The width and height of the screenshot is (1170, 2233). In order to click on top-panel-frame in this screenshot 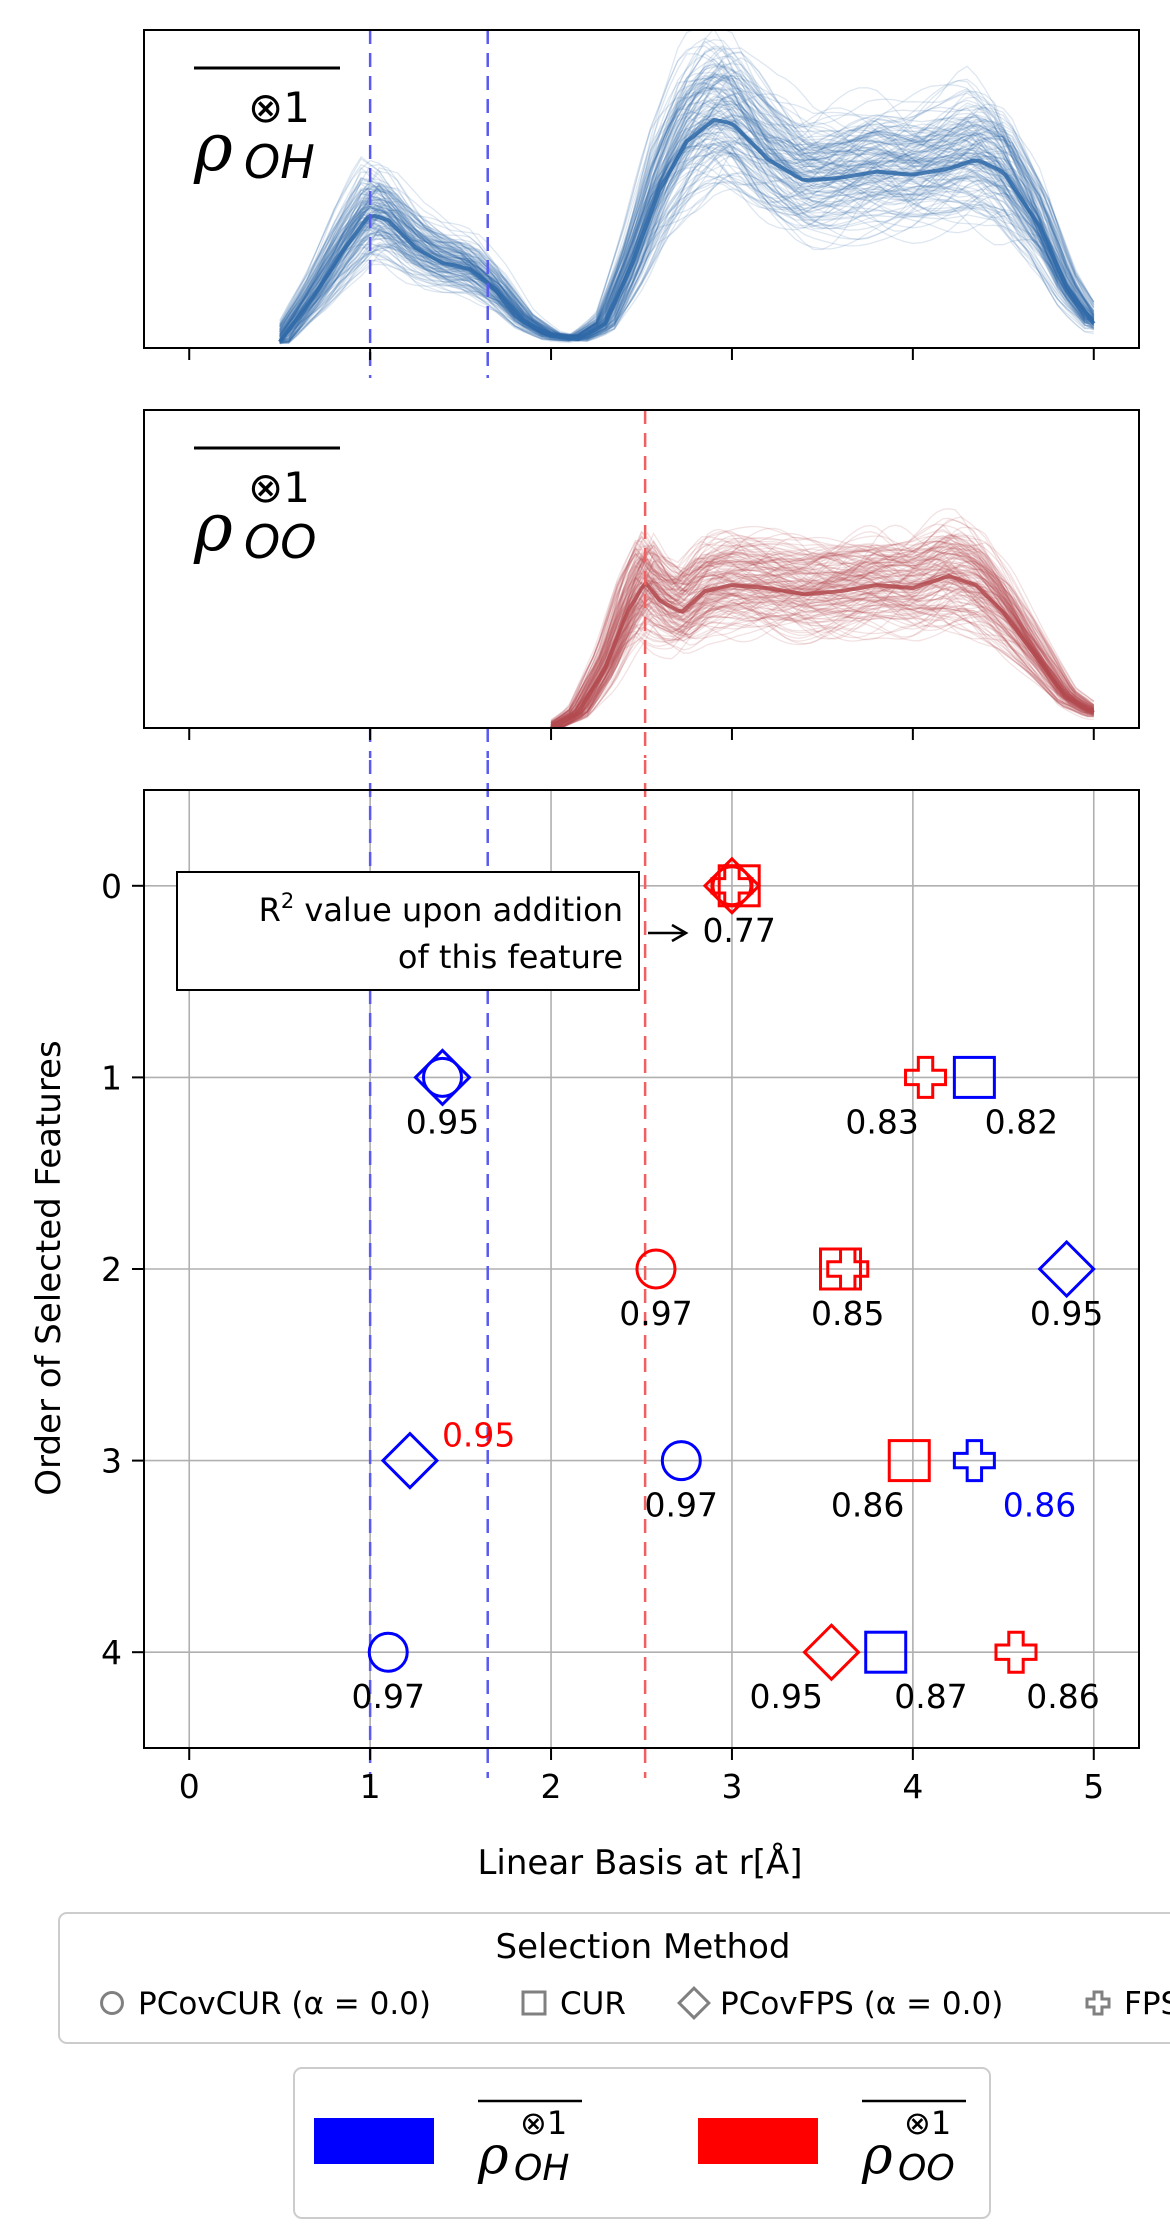, I will do `click(641, 189)`.